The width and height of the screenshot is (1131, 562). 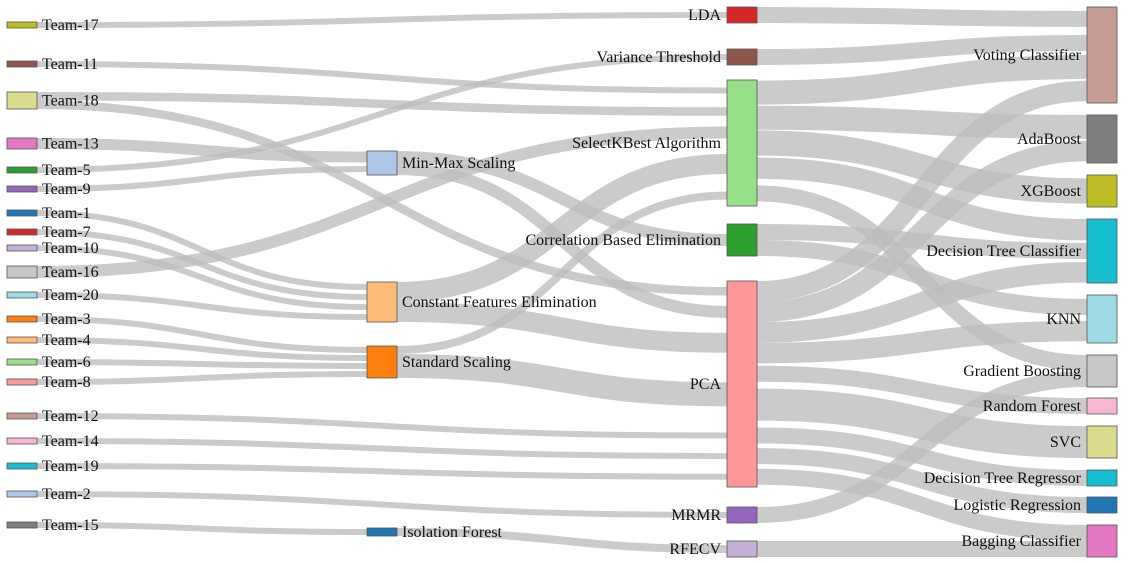 What do you see at coordinates (52, 295) in the screenshot?
I see `node-t20: Team-20` at bounding box center [52, 295].